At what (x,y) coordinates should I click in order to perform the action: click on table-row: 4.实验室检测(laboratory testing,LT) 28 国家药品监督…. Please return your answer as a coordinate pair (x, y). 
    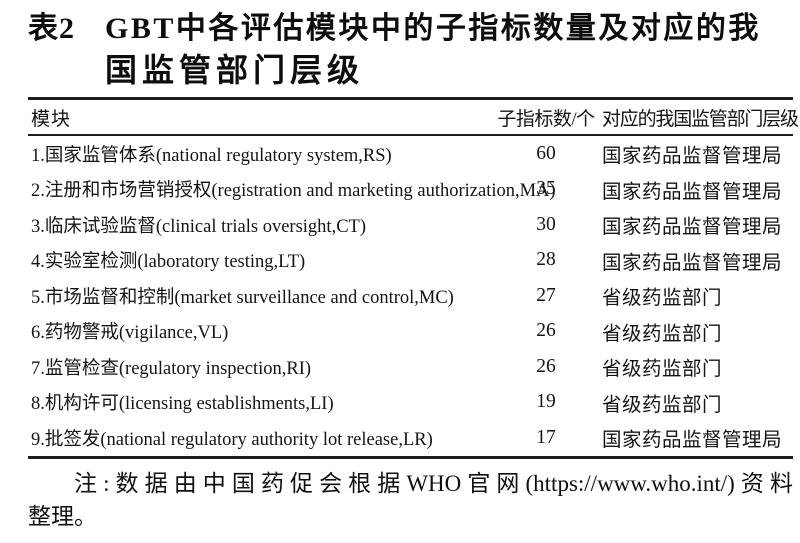
    Looking at the image, I should click on (410, 261).